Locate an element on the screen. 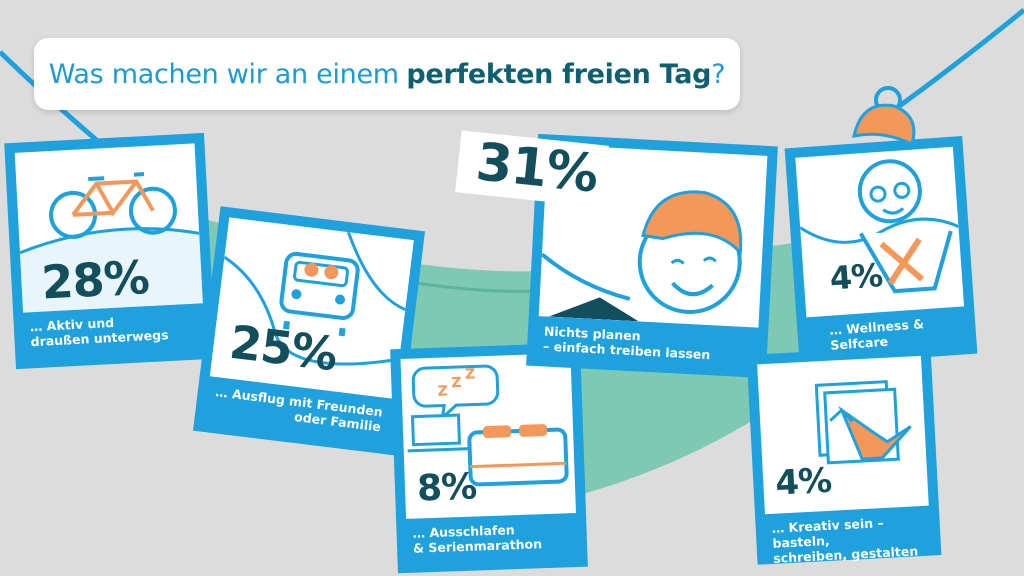 Image resolution: width=1024 pixels, height=576 pixels. card-active-outdoors: 28% … Aktiv und draußen unterwegs is located at coordinates (110, 251).